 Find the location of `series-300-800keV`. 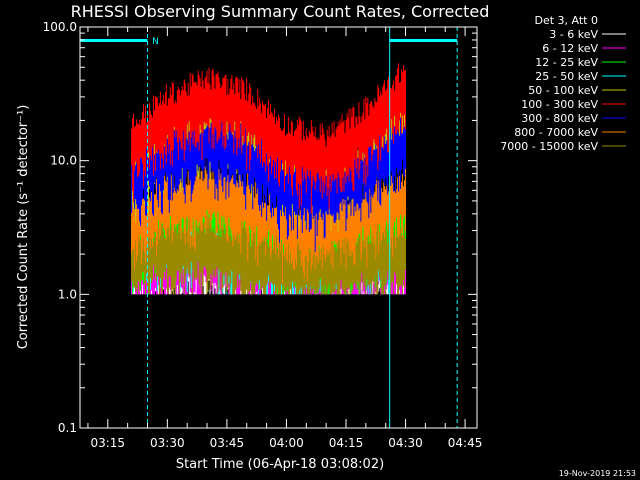

series-300-800keV is located at coordinates (268, 180).